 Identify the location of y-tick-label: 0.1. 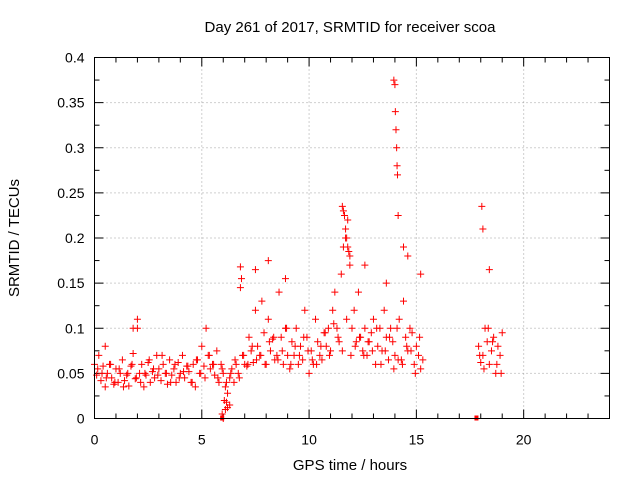
(75, 328).